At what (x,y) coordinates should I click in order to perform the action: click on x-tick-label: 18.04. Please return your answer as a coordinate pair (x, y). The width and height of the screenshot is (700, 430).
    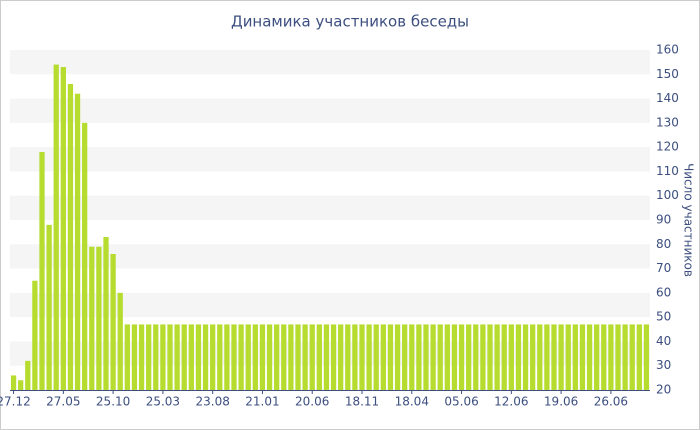
    Looking at the image, I should click on (412, 402).